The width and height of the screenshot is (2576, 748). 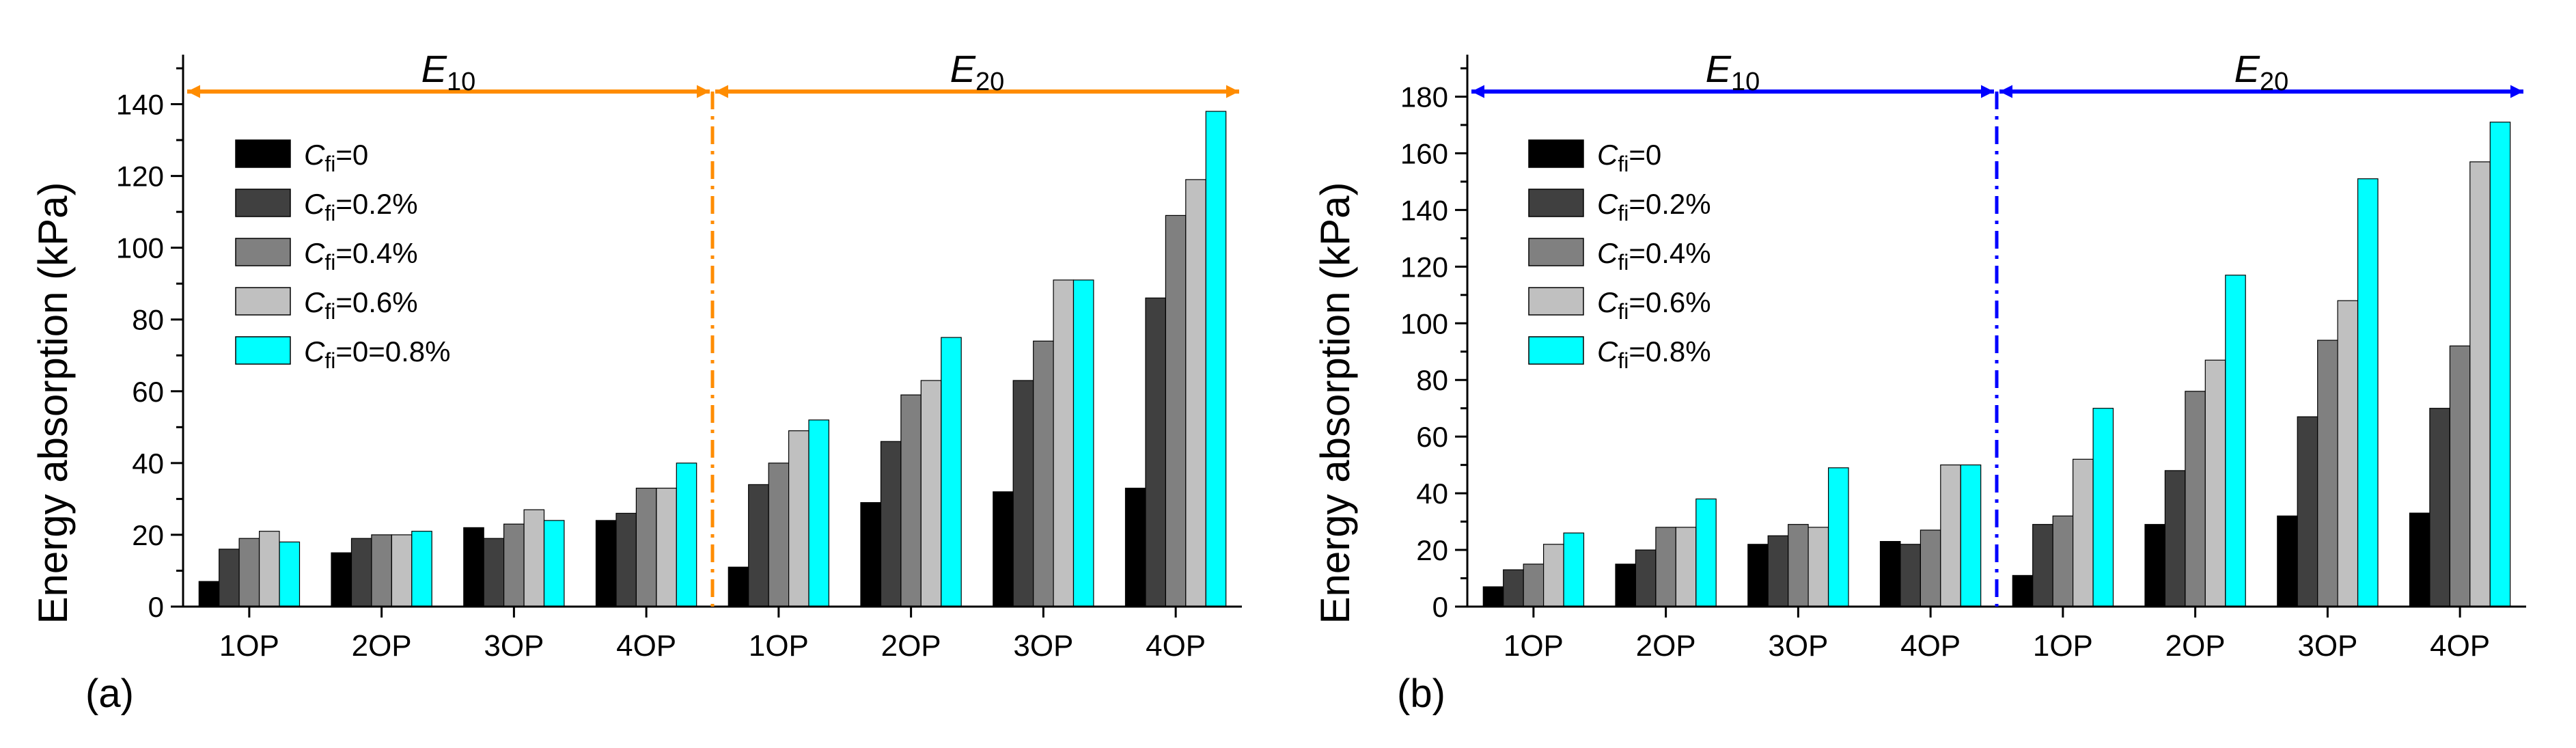 What do you see at coordinates (1424, 153) in the screenshot?
I see `y-tick-label: 160` at bounding box center [1424, 153].